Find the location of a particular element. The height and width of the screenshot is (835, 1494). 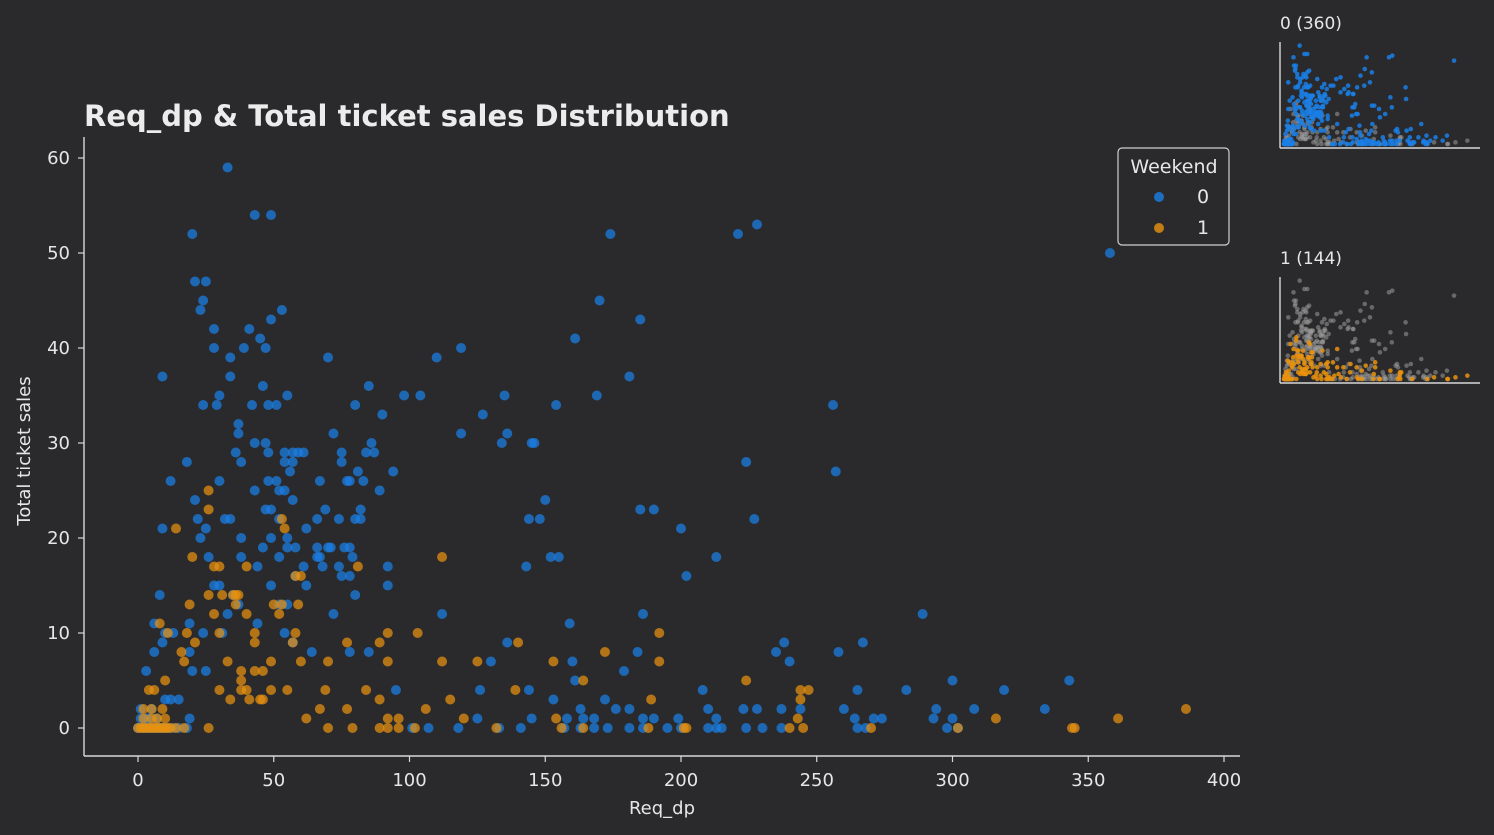

inset-0: 0 (360) is located at coordinates (1379, 81).